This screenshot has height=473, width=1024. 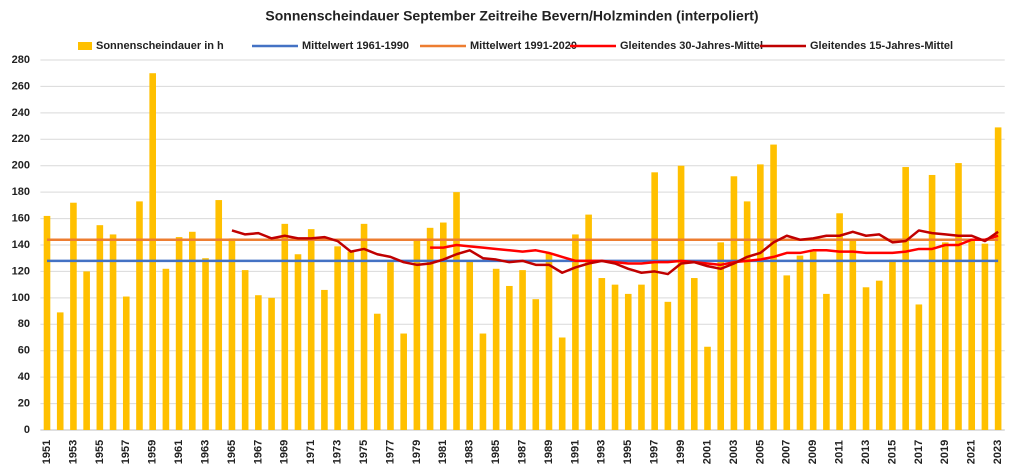 What do you see at coordinates (443, 452) in the screenshot?
I see `x-tick-label: 1981` at bounding box center [443, 452].